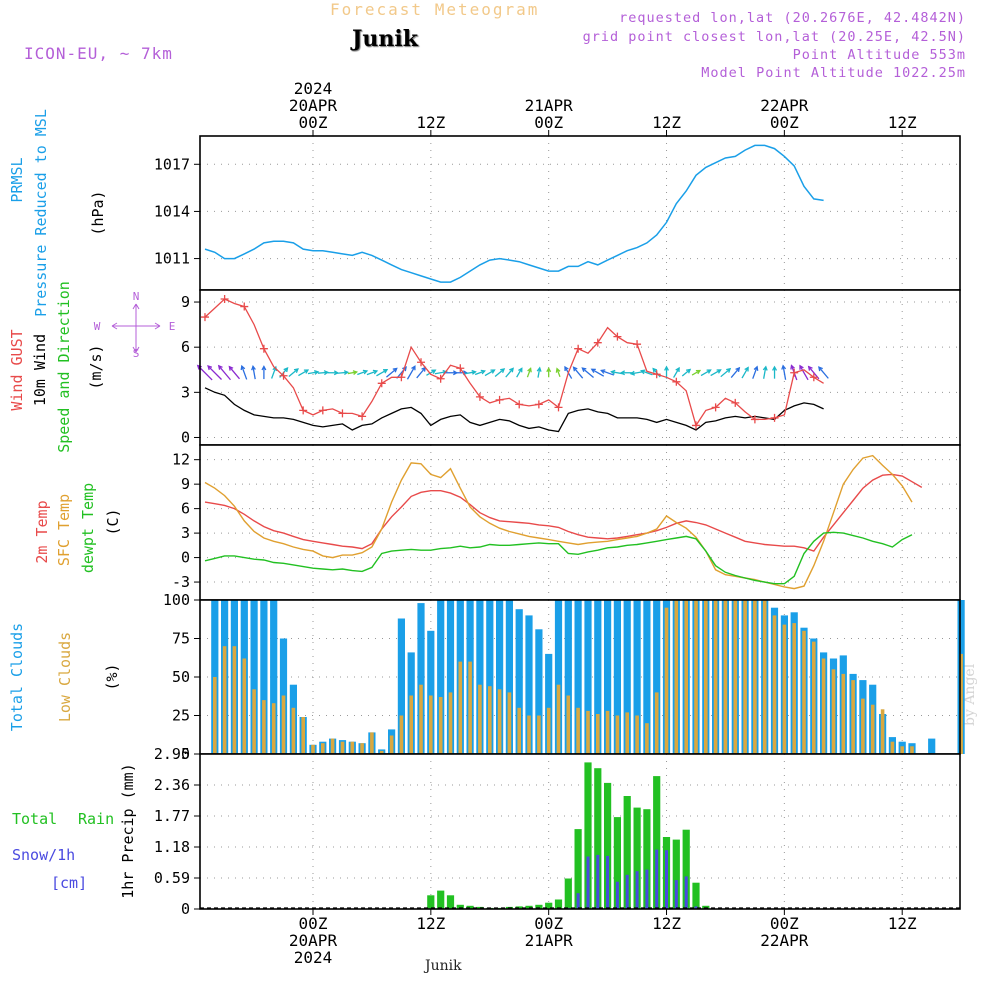 Image resolution: width=1000 pixels, height=1000 pixels. Describe the element at coordinates (443, 966) in the screenshot. I see `footer-station: Junik` at that location.